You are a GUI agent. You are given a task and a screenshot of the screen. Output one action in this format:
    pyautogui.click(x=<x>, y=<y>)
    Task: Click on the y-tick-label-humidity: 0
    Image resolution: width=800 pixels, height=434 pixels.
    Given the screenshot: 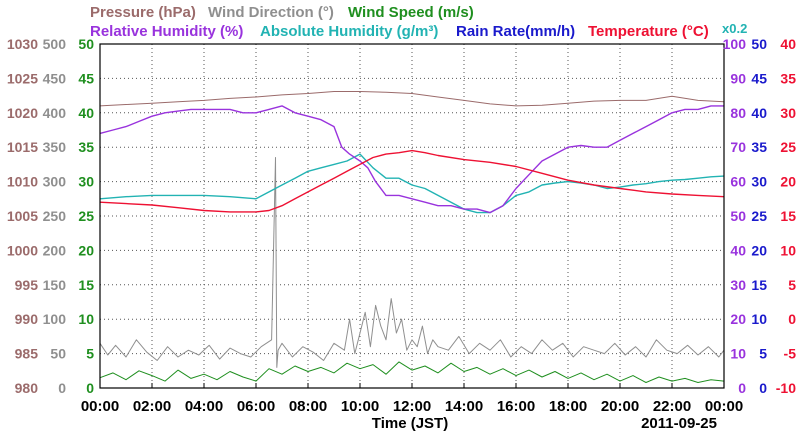 What is the action you would take?
    pyautogui.click(x=742, y=388)
    